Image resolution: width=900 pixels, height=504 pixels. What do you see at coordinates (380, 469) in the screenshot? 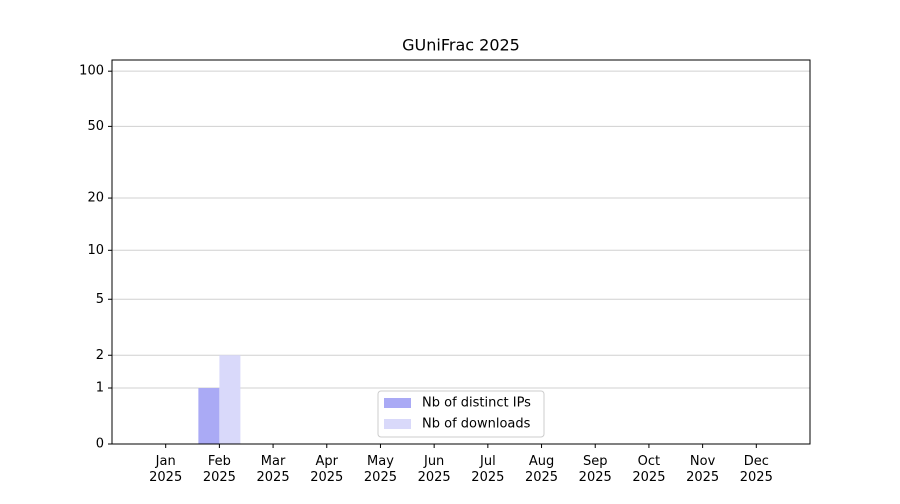
I see `x-tick-label: May 2025` at bounding box center [380, 469].